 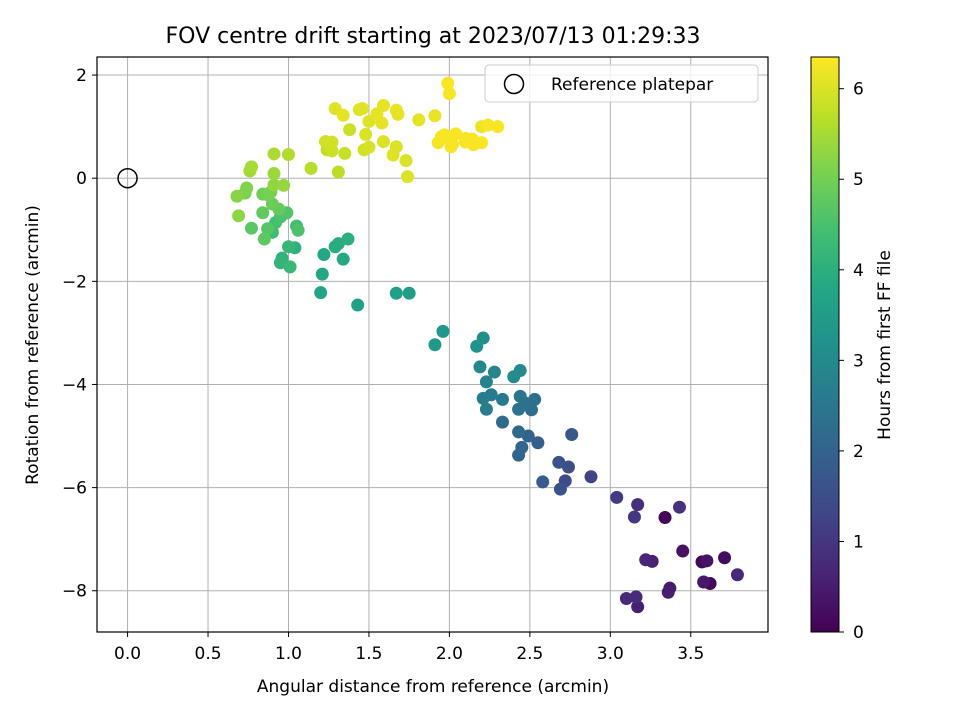 What do you see at coordinates (79, 334) in the screenshot?
I see `y-axis-ticks: 2 0 −2 −4 −6 −8` at bounding box center [79, 334].